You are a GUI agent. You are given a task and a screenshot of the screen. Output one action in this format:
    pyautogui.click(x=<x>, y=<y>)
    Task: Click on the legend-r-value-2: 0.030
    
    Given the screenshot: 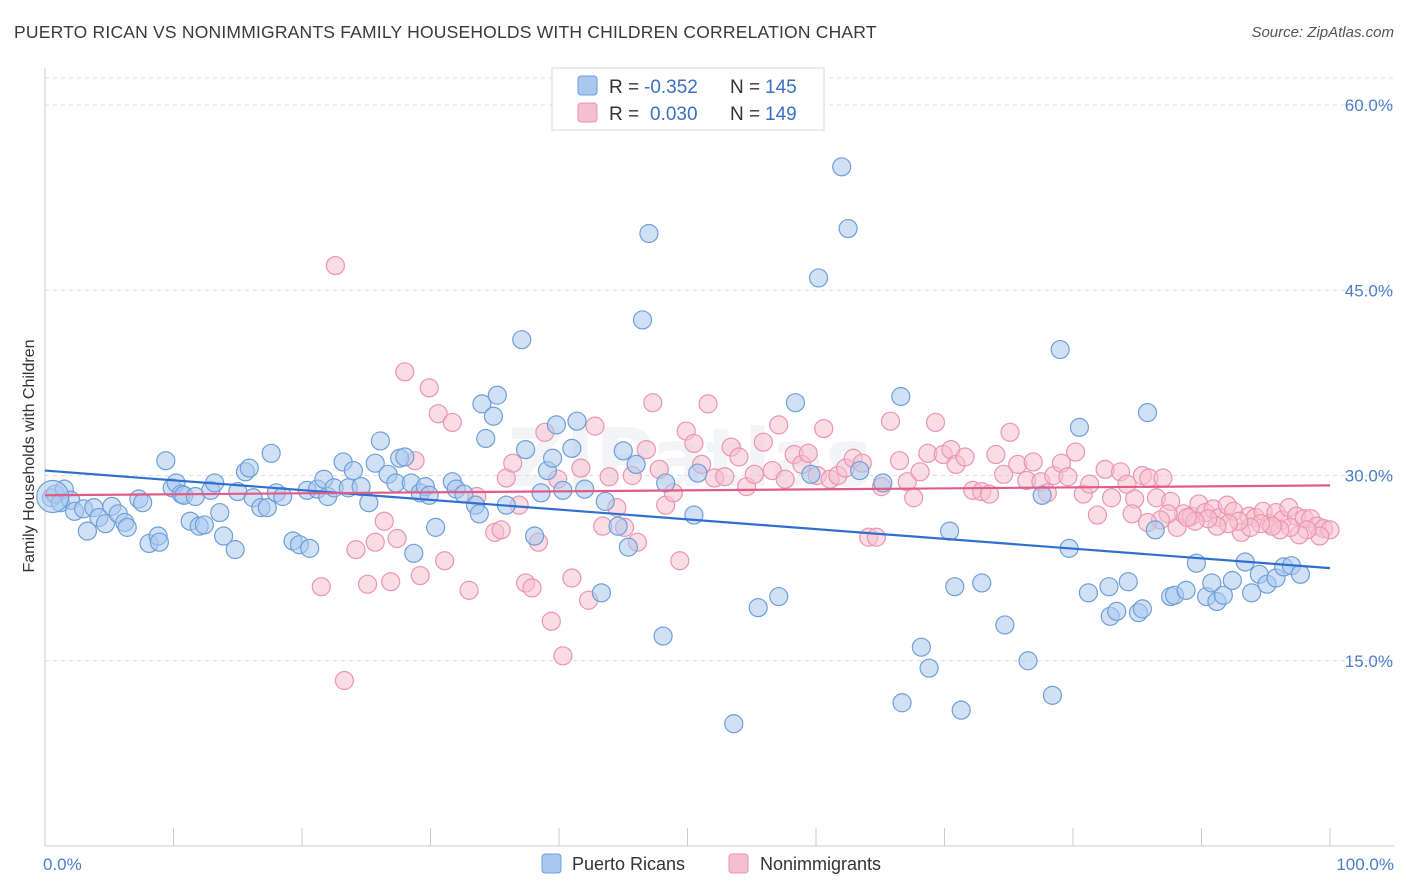 What is the action you would take?
    pyautogui.click(x=674, y=114)
    